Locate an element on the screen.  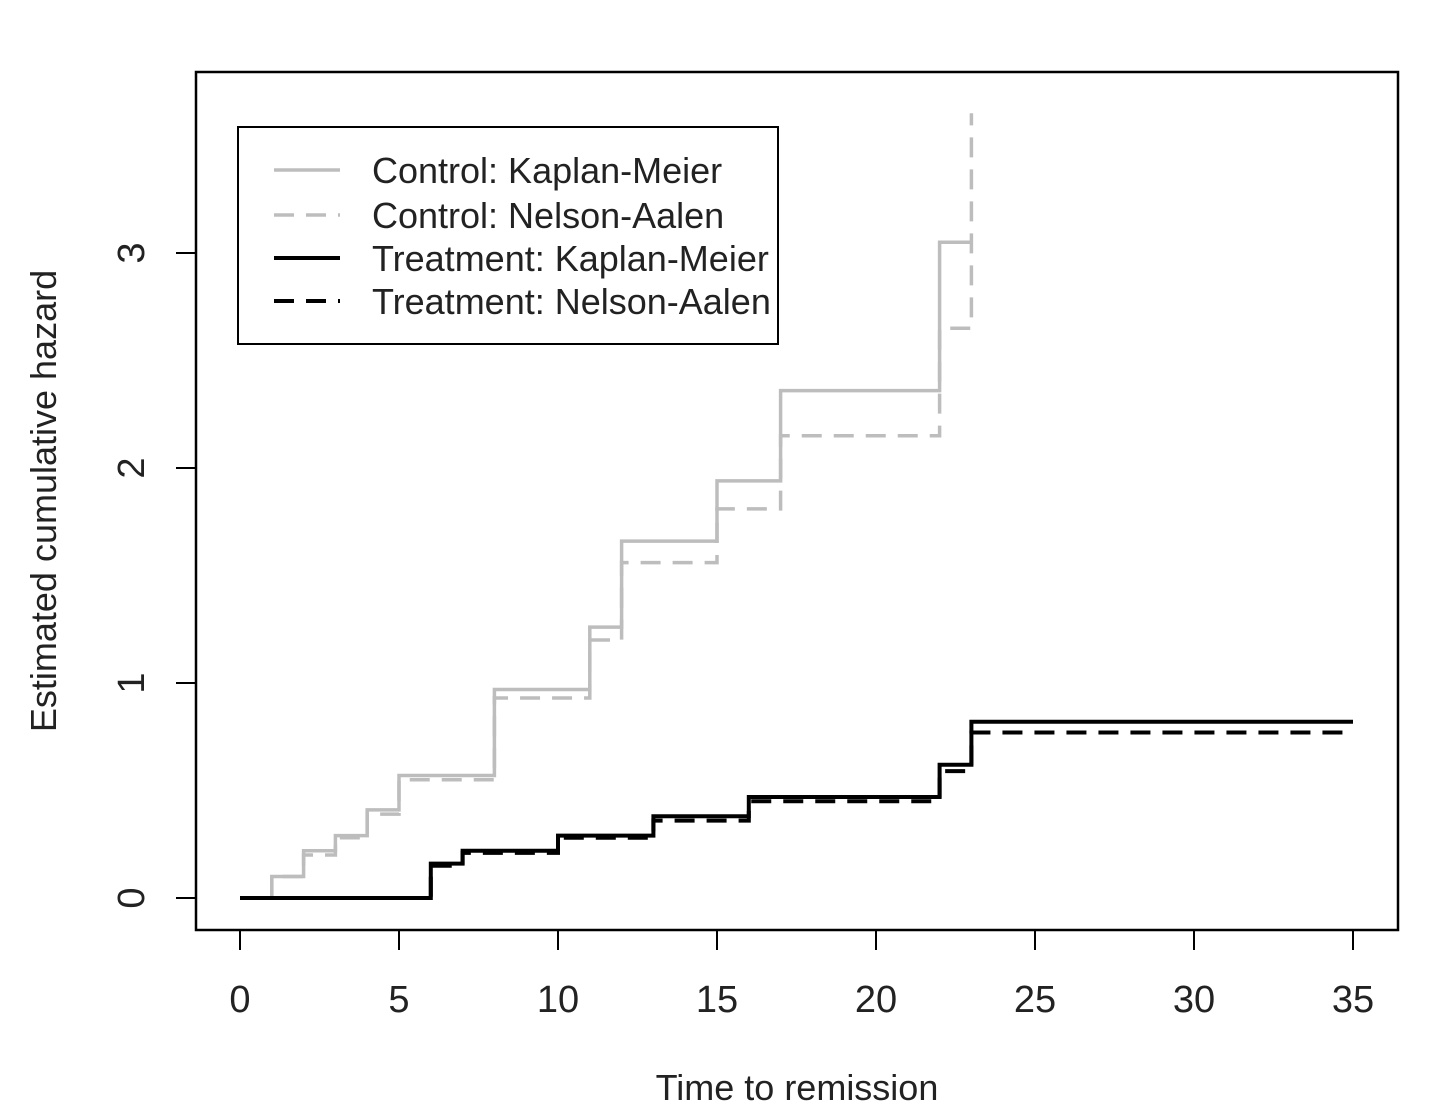
x-tick-label-2: 10 is located at coordinates (558, 1000).